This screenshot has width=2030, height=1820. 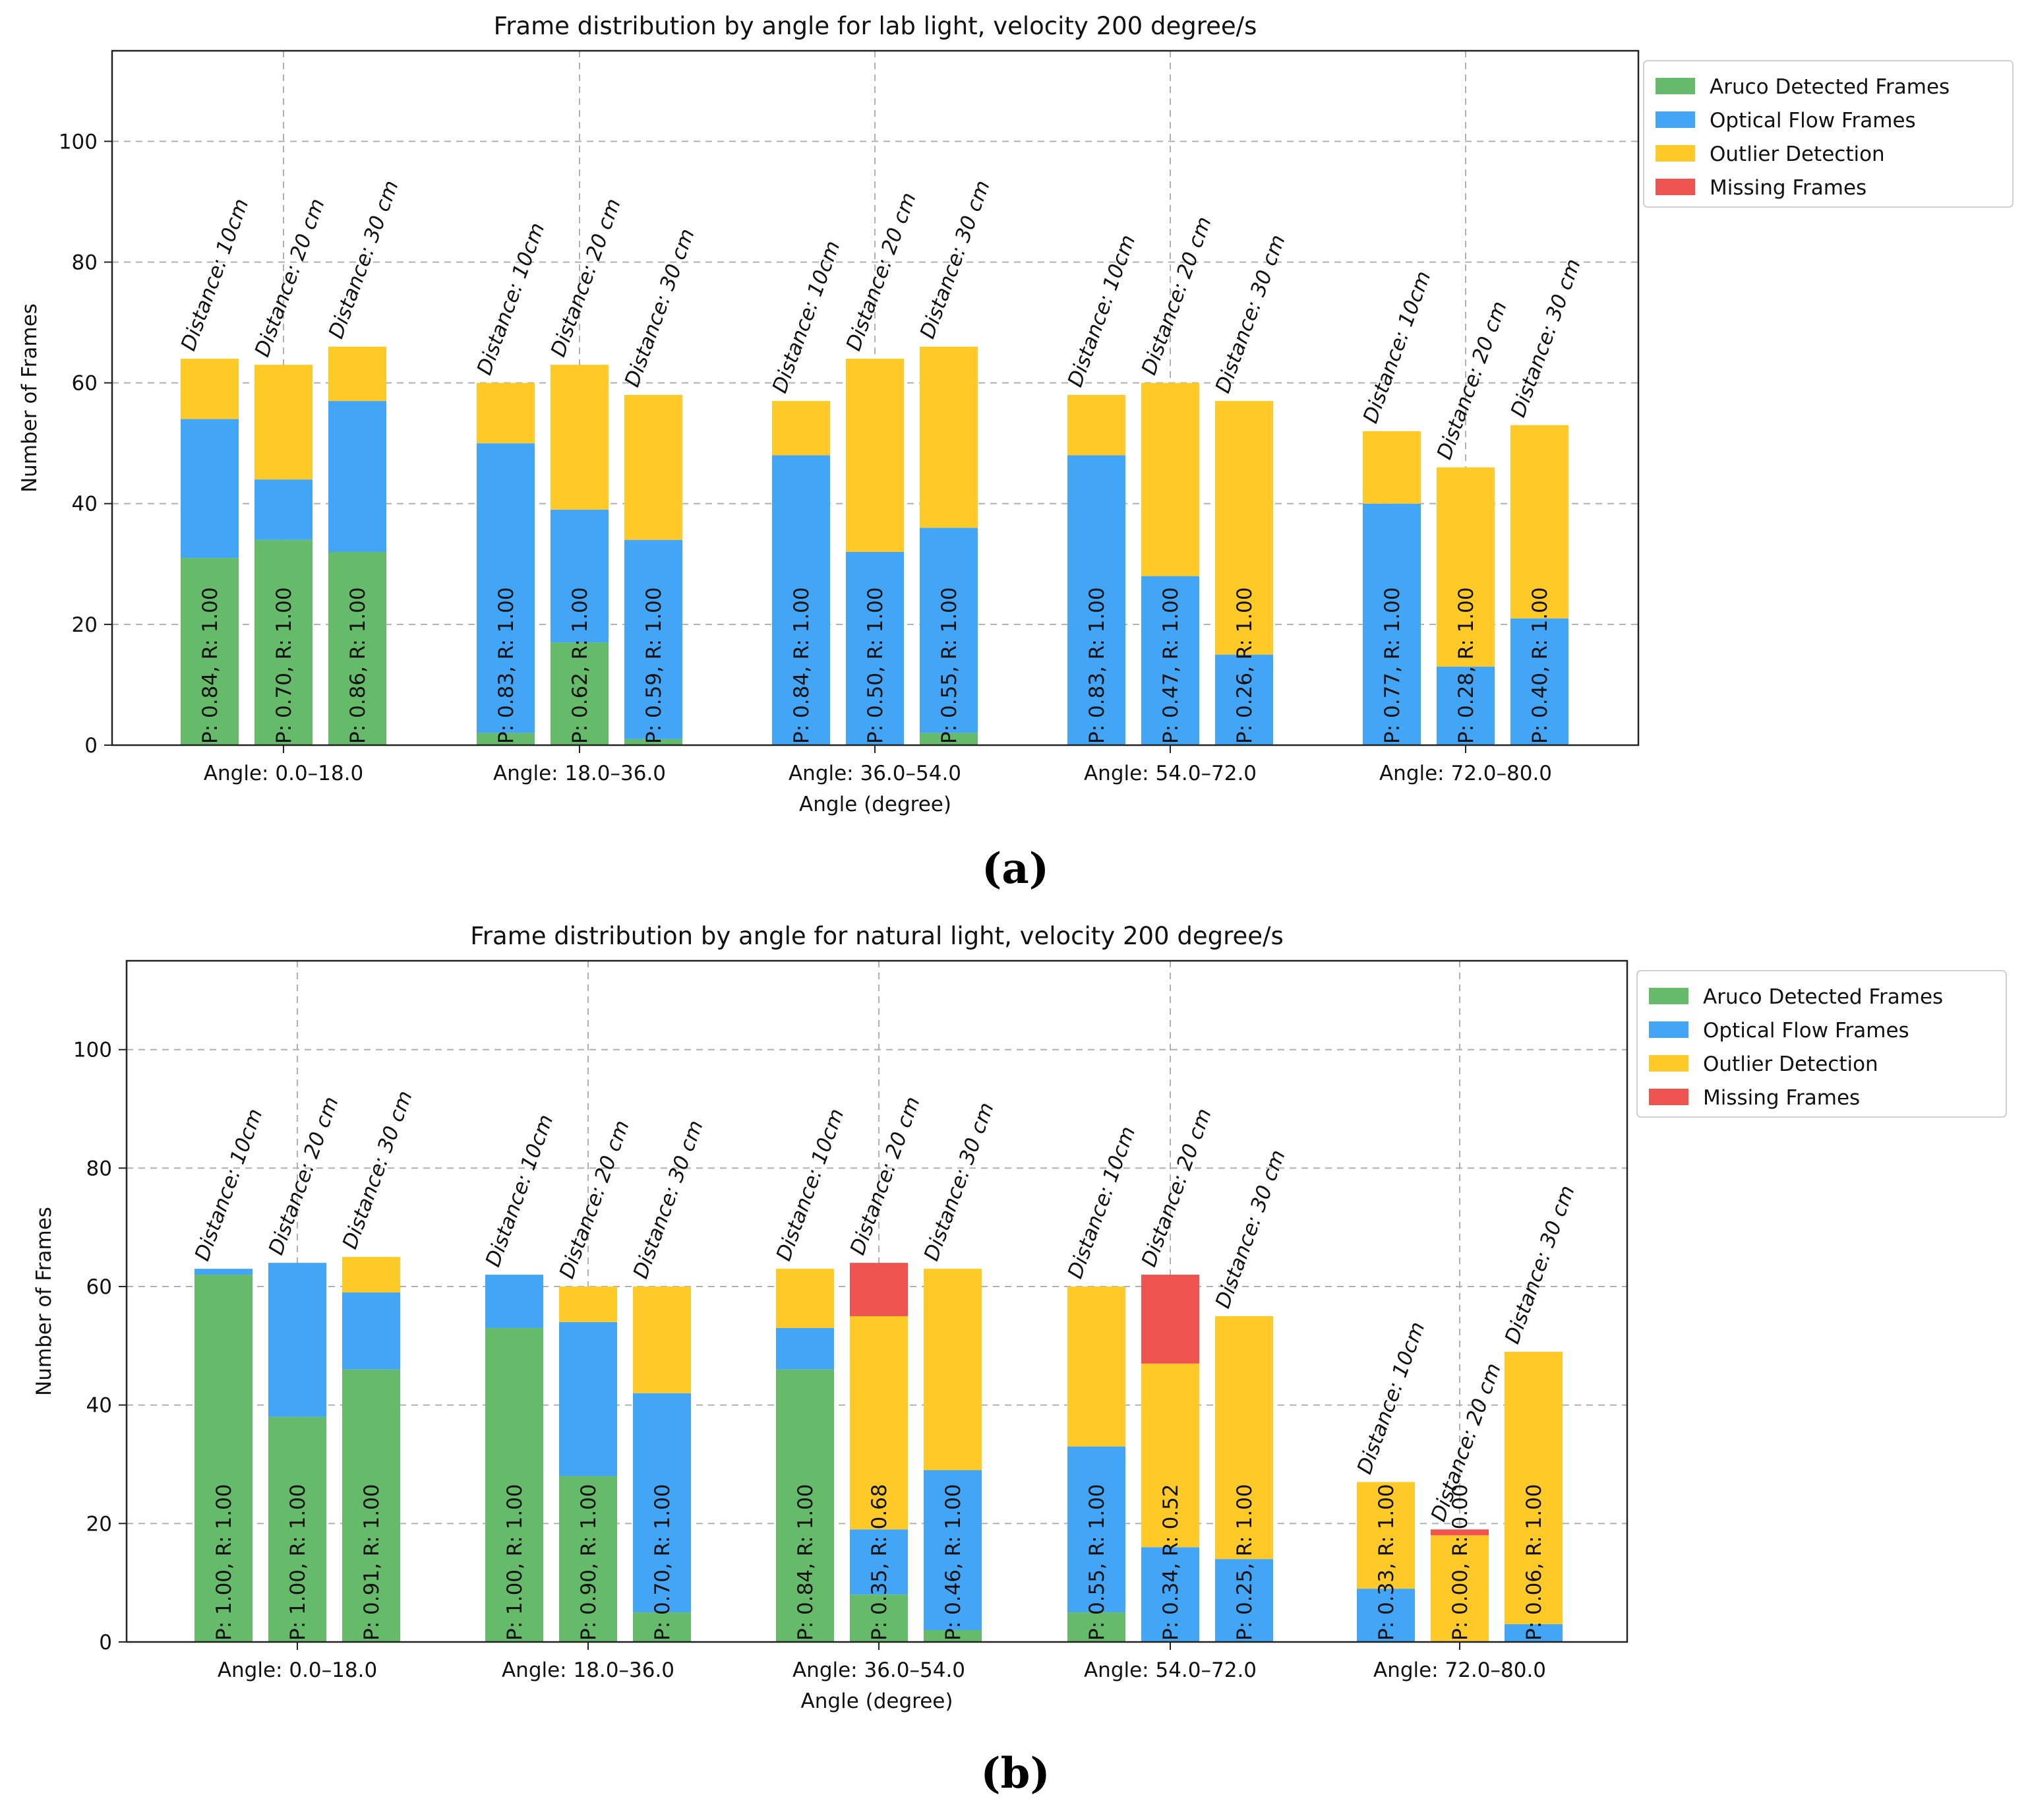 What do you see at coordinates (85, 504) in the screenshot?
I see `y-tick-label: 40` at bounding box center [85, 504].